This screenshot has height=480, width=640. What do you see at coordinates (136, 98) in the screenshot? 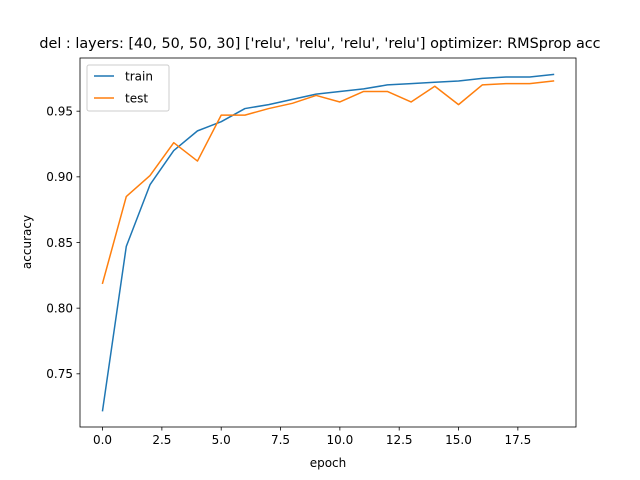
I see `legend-label-test: test` at bounding box center [136, 98].